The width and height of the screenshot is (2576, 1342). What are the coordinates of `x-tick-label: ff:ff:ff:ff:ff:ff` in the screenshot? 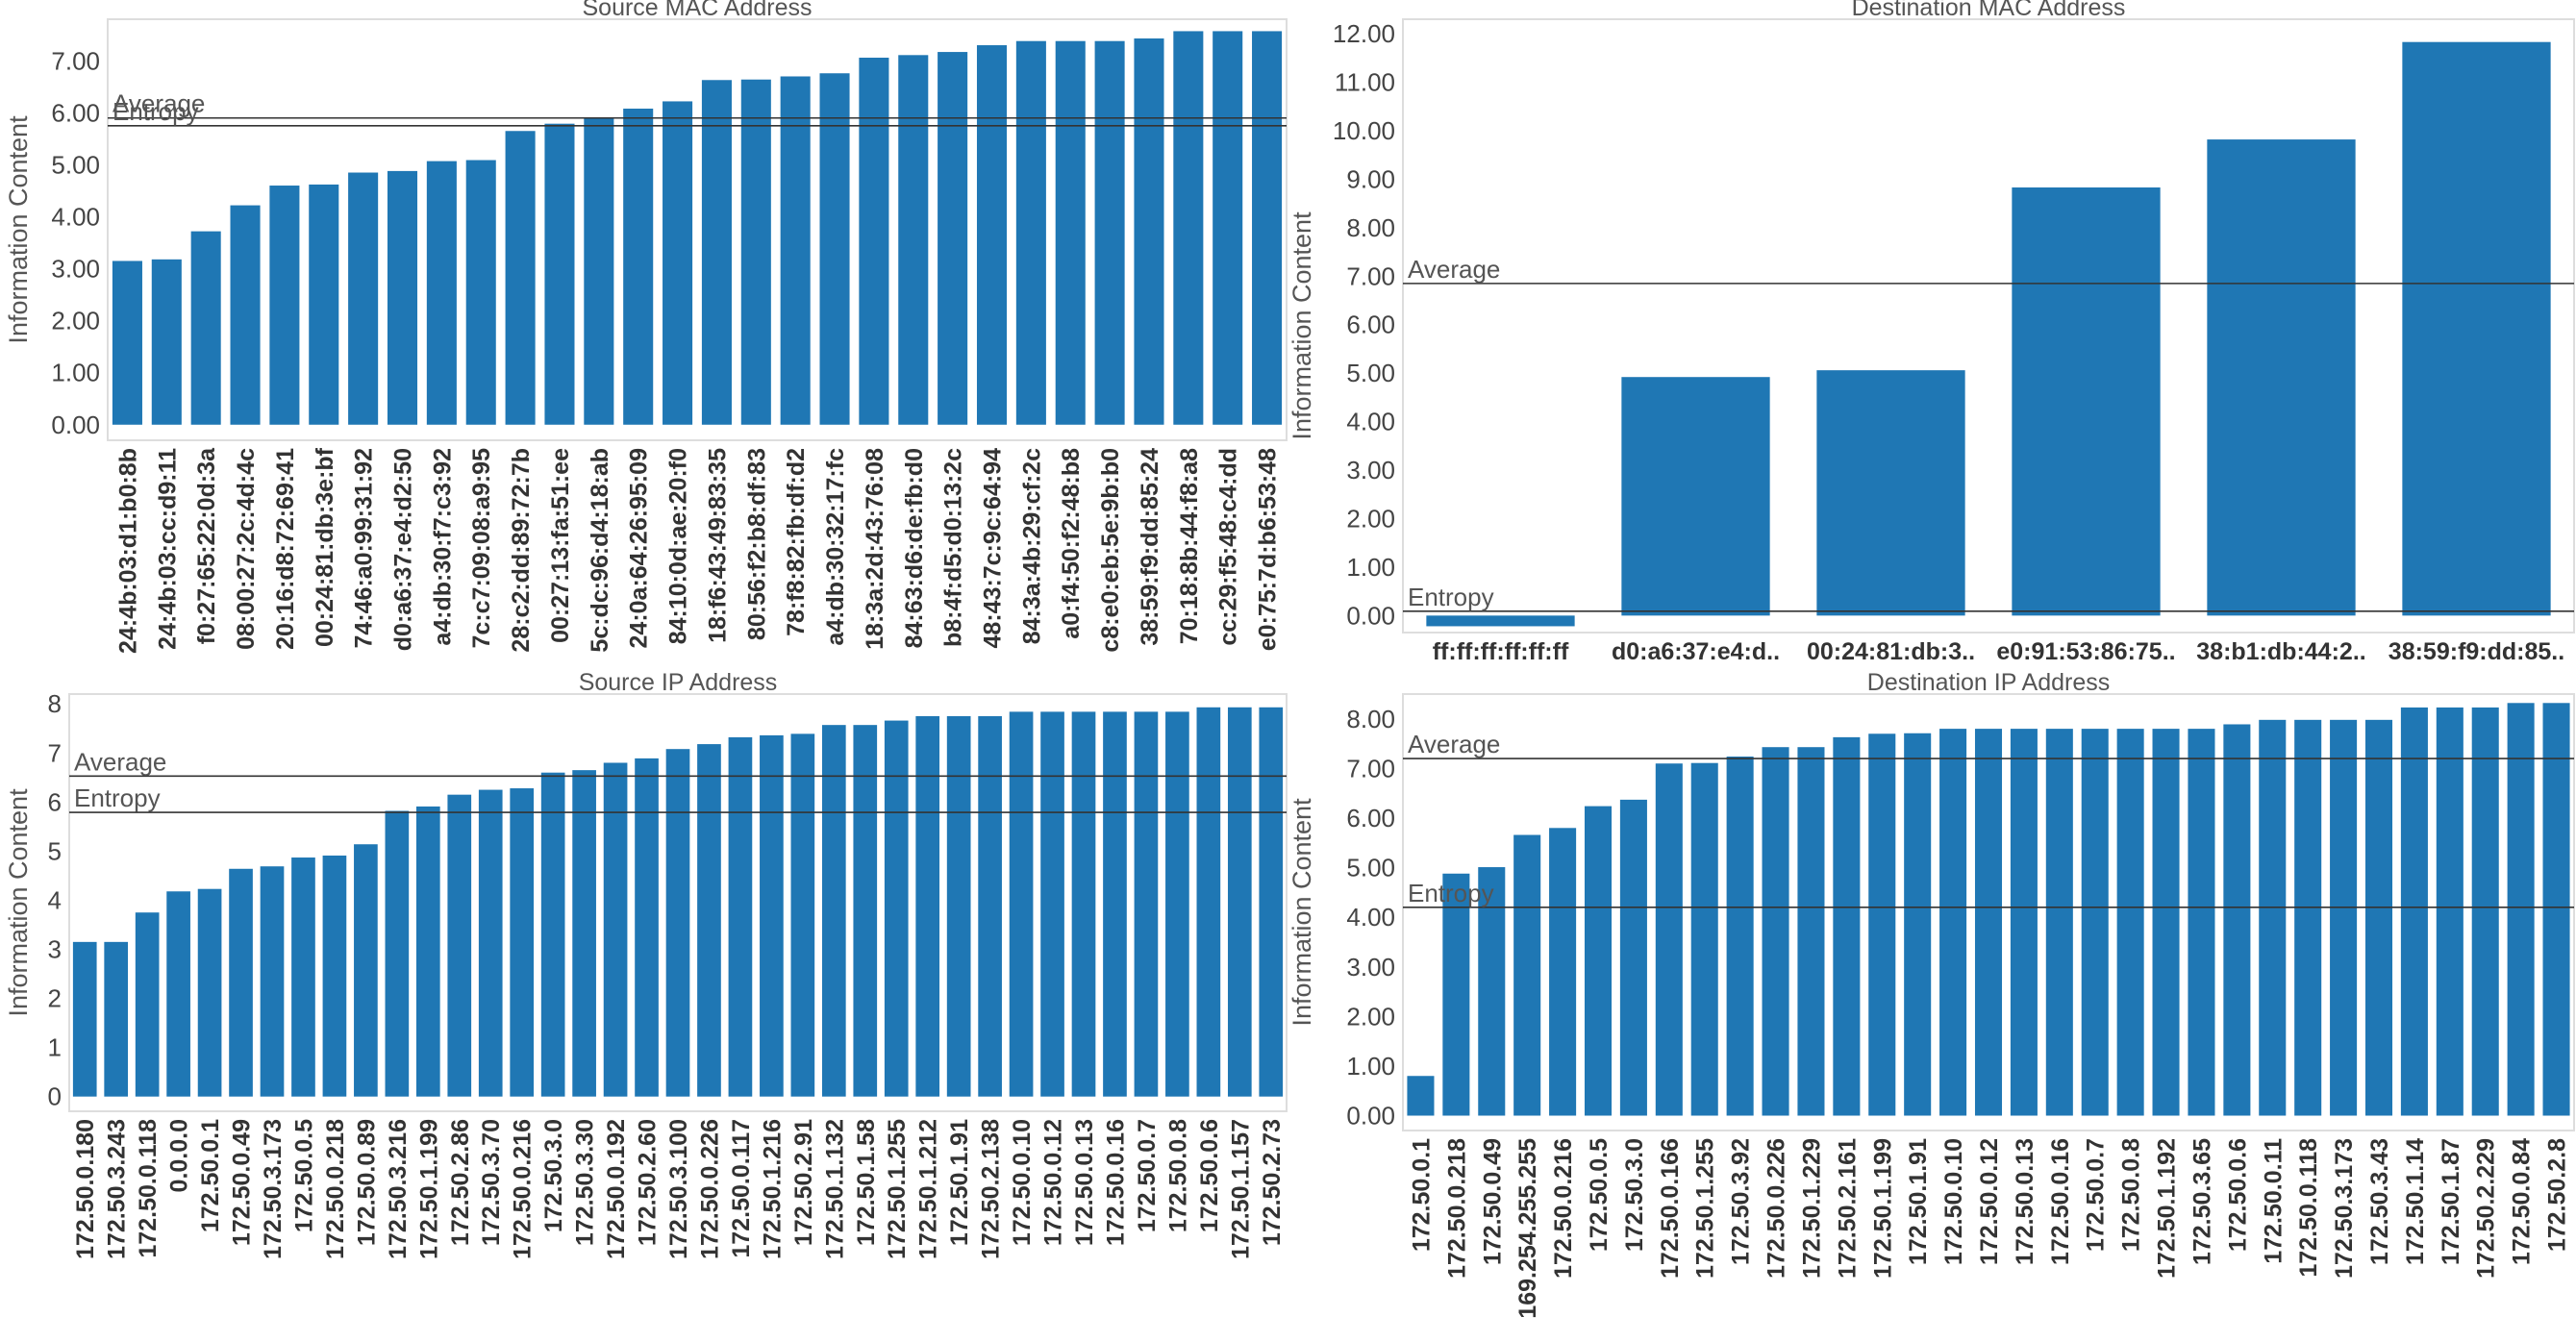 It's located at (1501, 651).